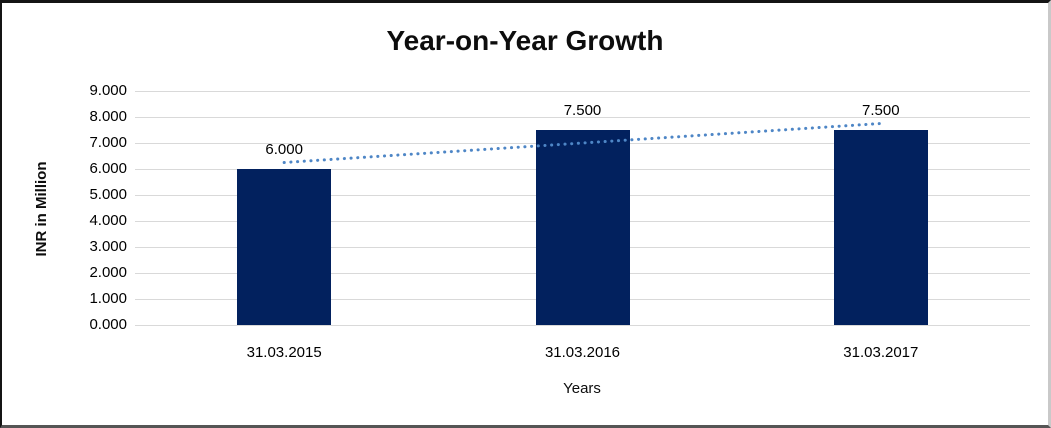  I want to click on y-tick-label: 4.000, so click(108, 220).